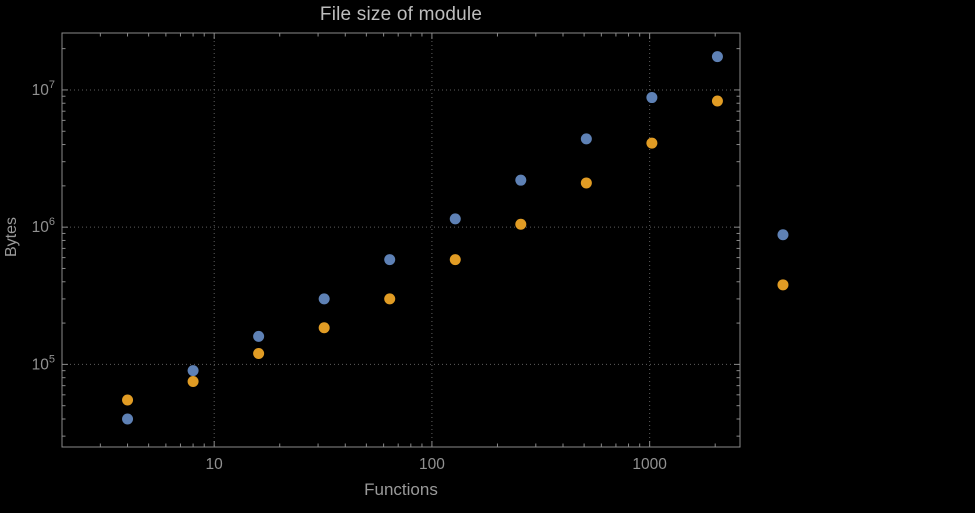 Image resolution: width=975 pixels, height=513 pixels. I want to click on y-axis-label: Bytes, so click(11, 237).